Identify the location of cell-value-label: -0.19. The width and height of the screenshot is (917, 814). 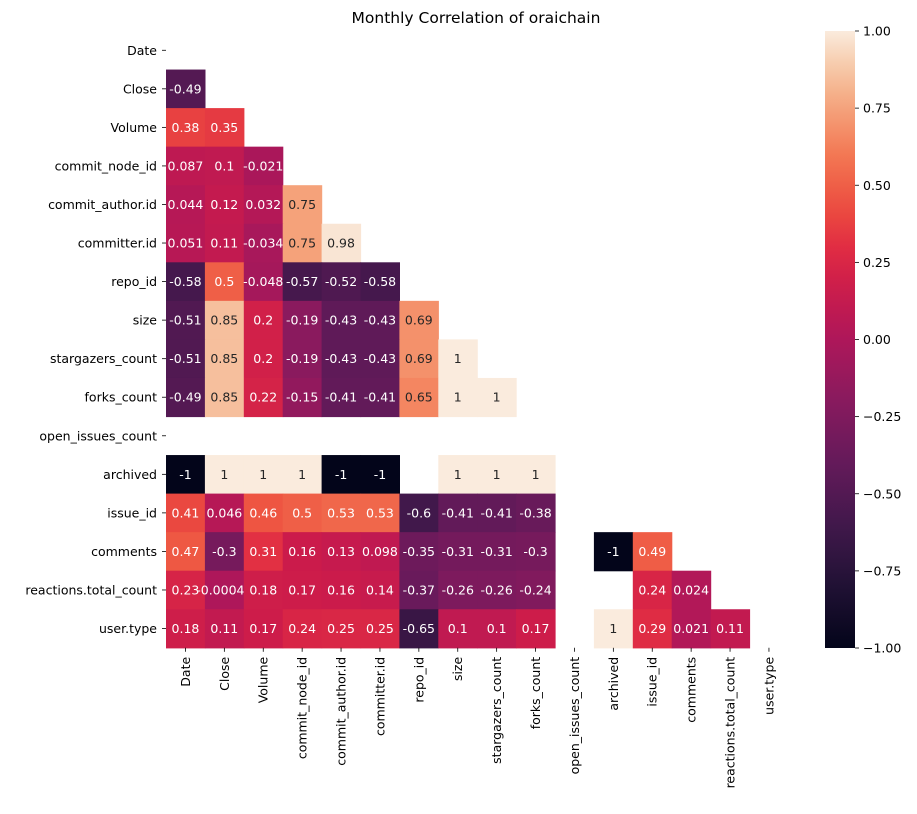
(302, 358).